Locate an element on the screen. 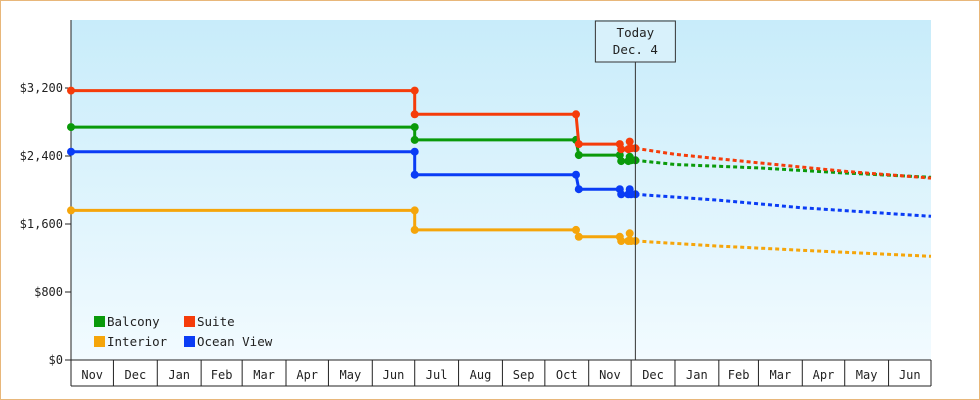 This screenshot has height=400, width=980. y-tick-label: $3,200 is located at coordinates (41, 88).